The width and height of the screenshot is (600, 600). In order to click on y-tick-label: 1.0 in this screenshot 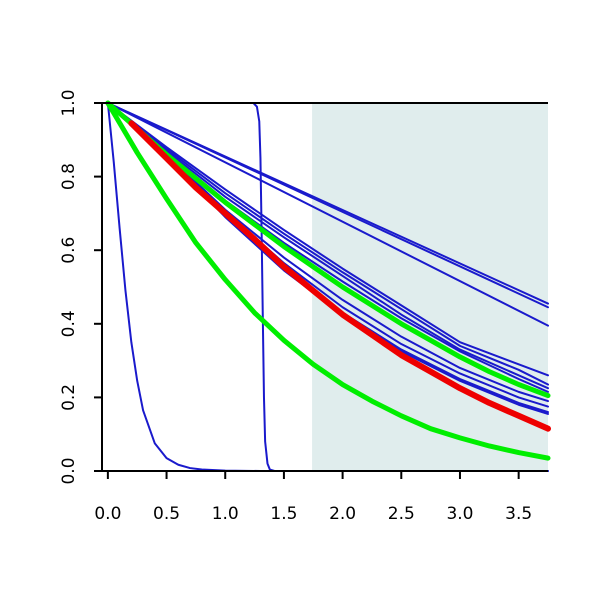, I will do `click(69, 102)`.